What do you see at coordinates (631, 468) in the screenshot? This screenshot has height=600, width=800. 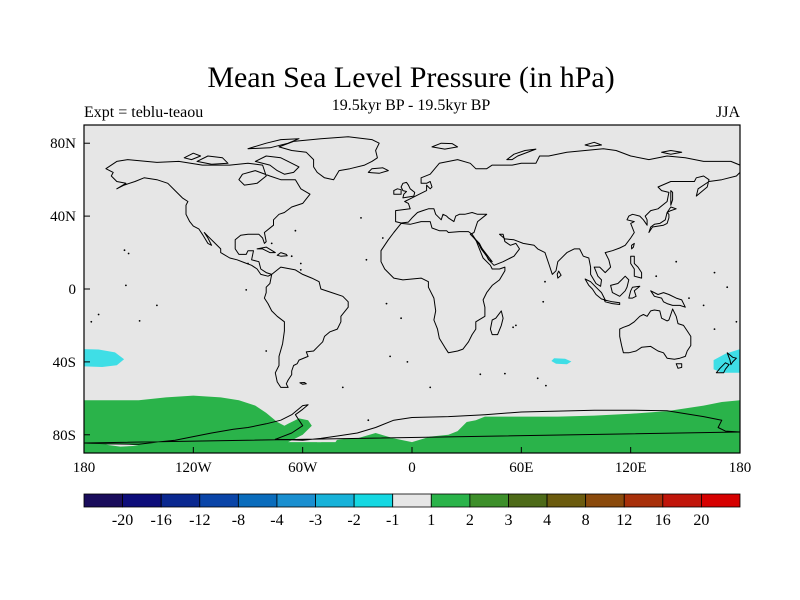 I see `x-tick-label: 120E` at bounding box center [631, 468].